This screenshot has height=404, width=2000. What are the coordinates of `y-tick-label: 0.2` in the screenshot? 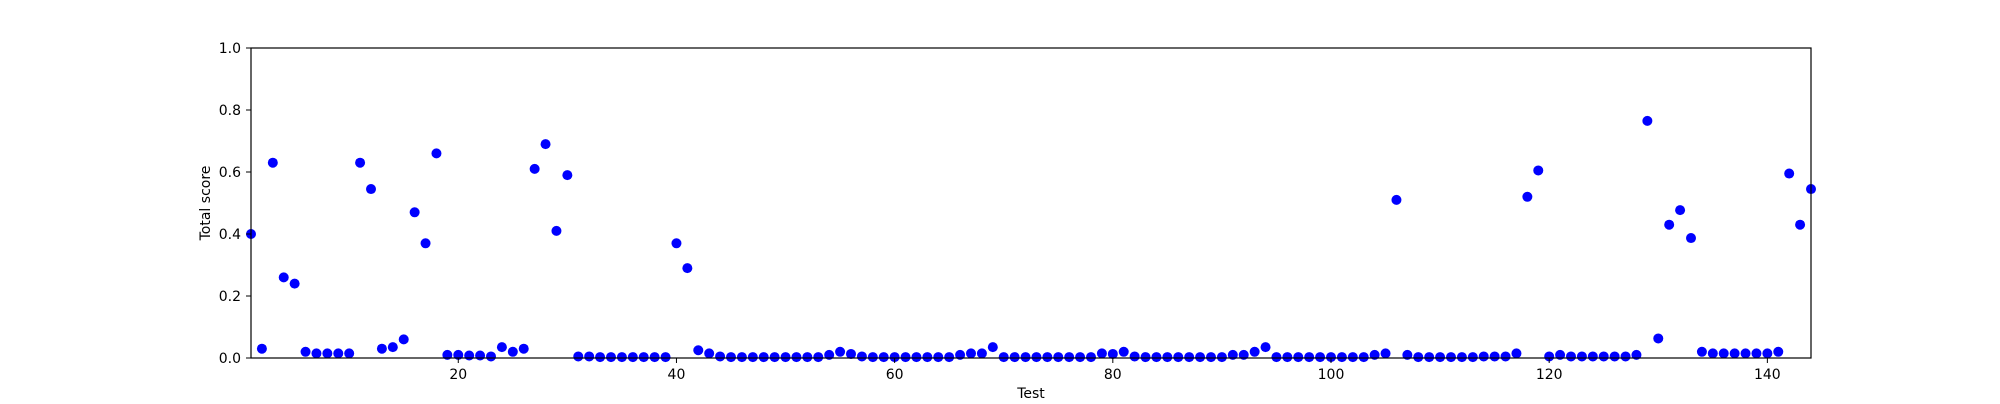 It's located at (230, 297).